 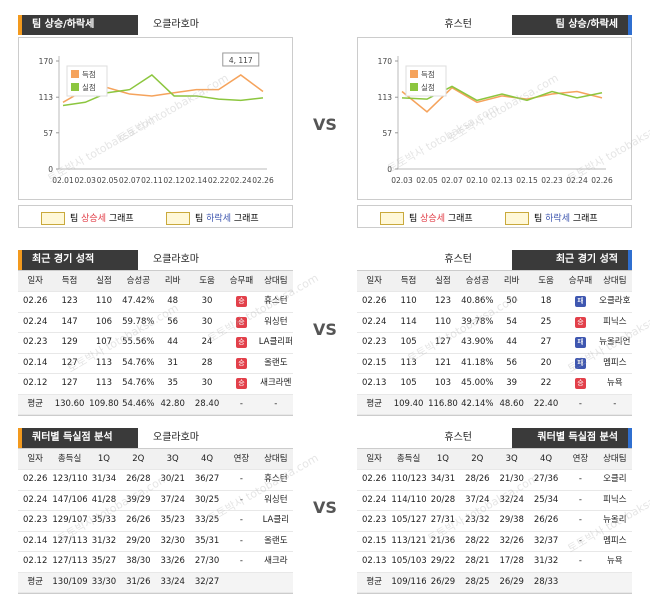 I want to click on annotation-box, so click(x=241, y=59).